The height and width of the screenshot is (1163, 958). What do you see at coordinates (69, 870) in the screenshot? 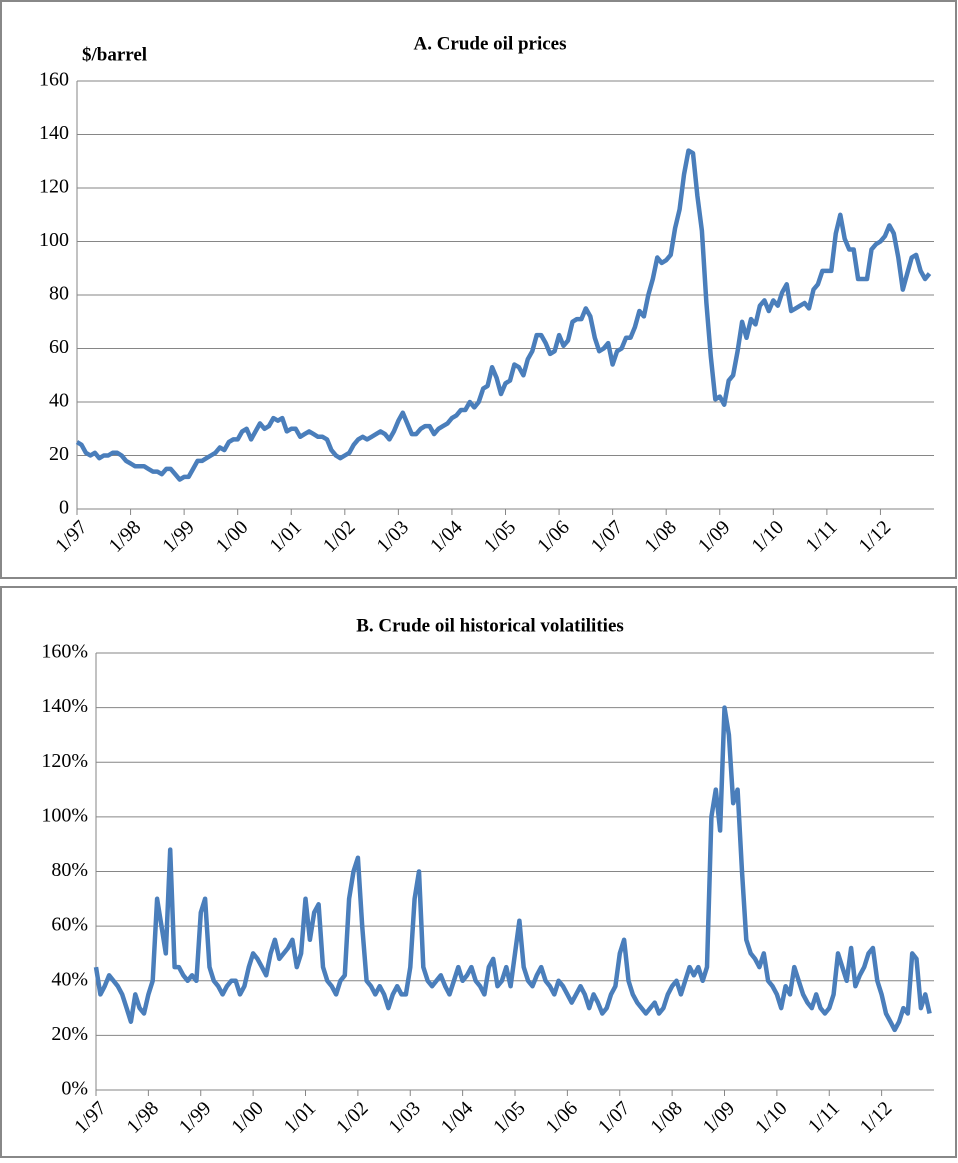
I see `y-tick-label: 80%` at bounding box center [69, 870].